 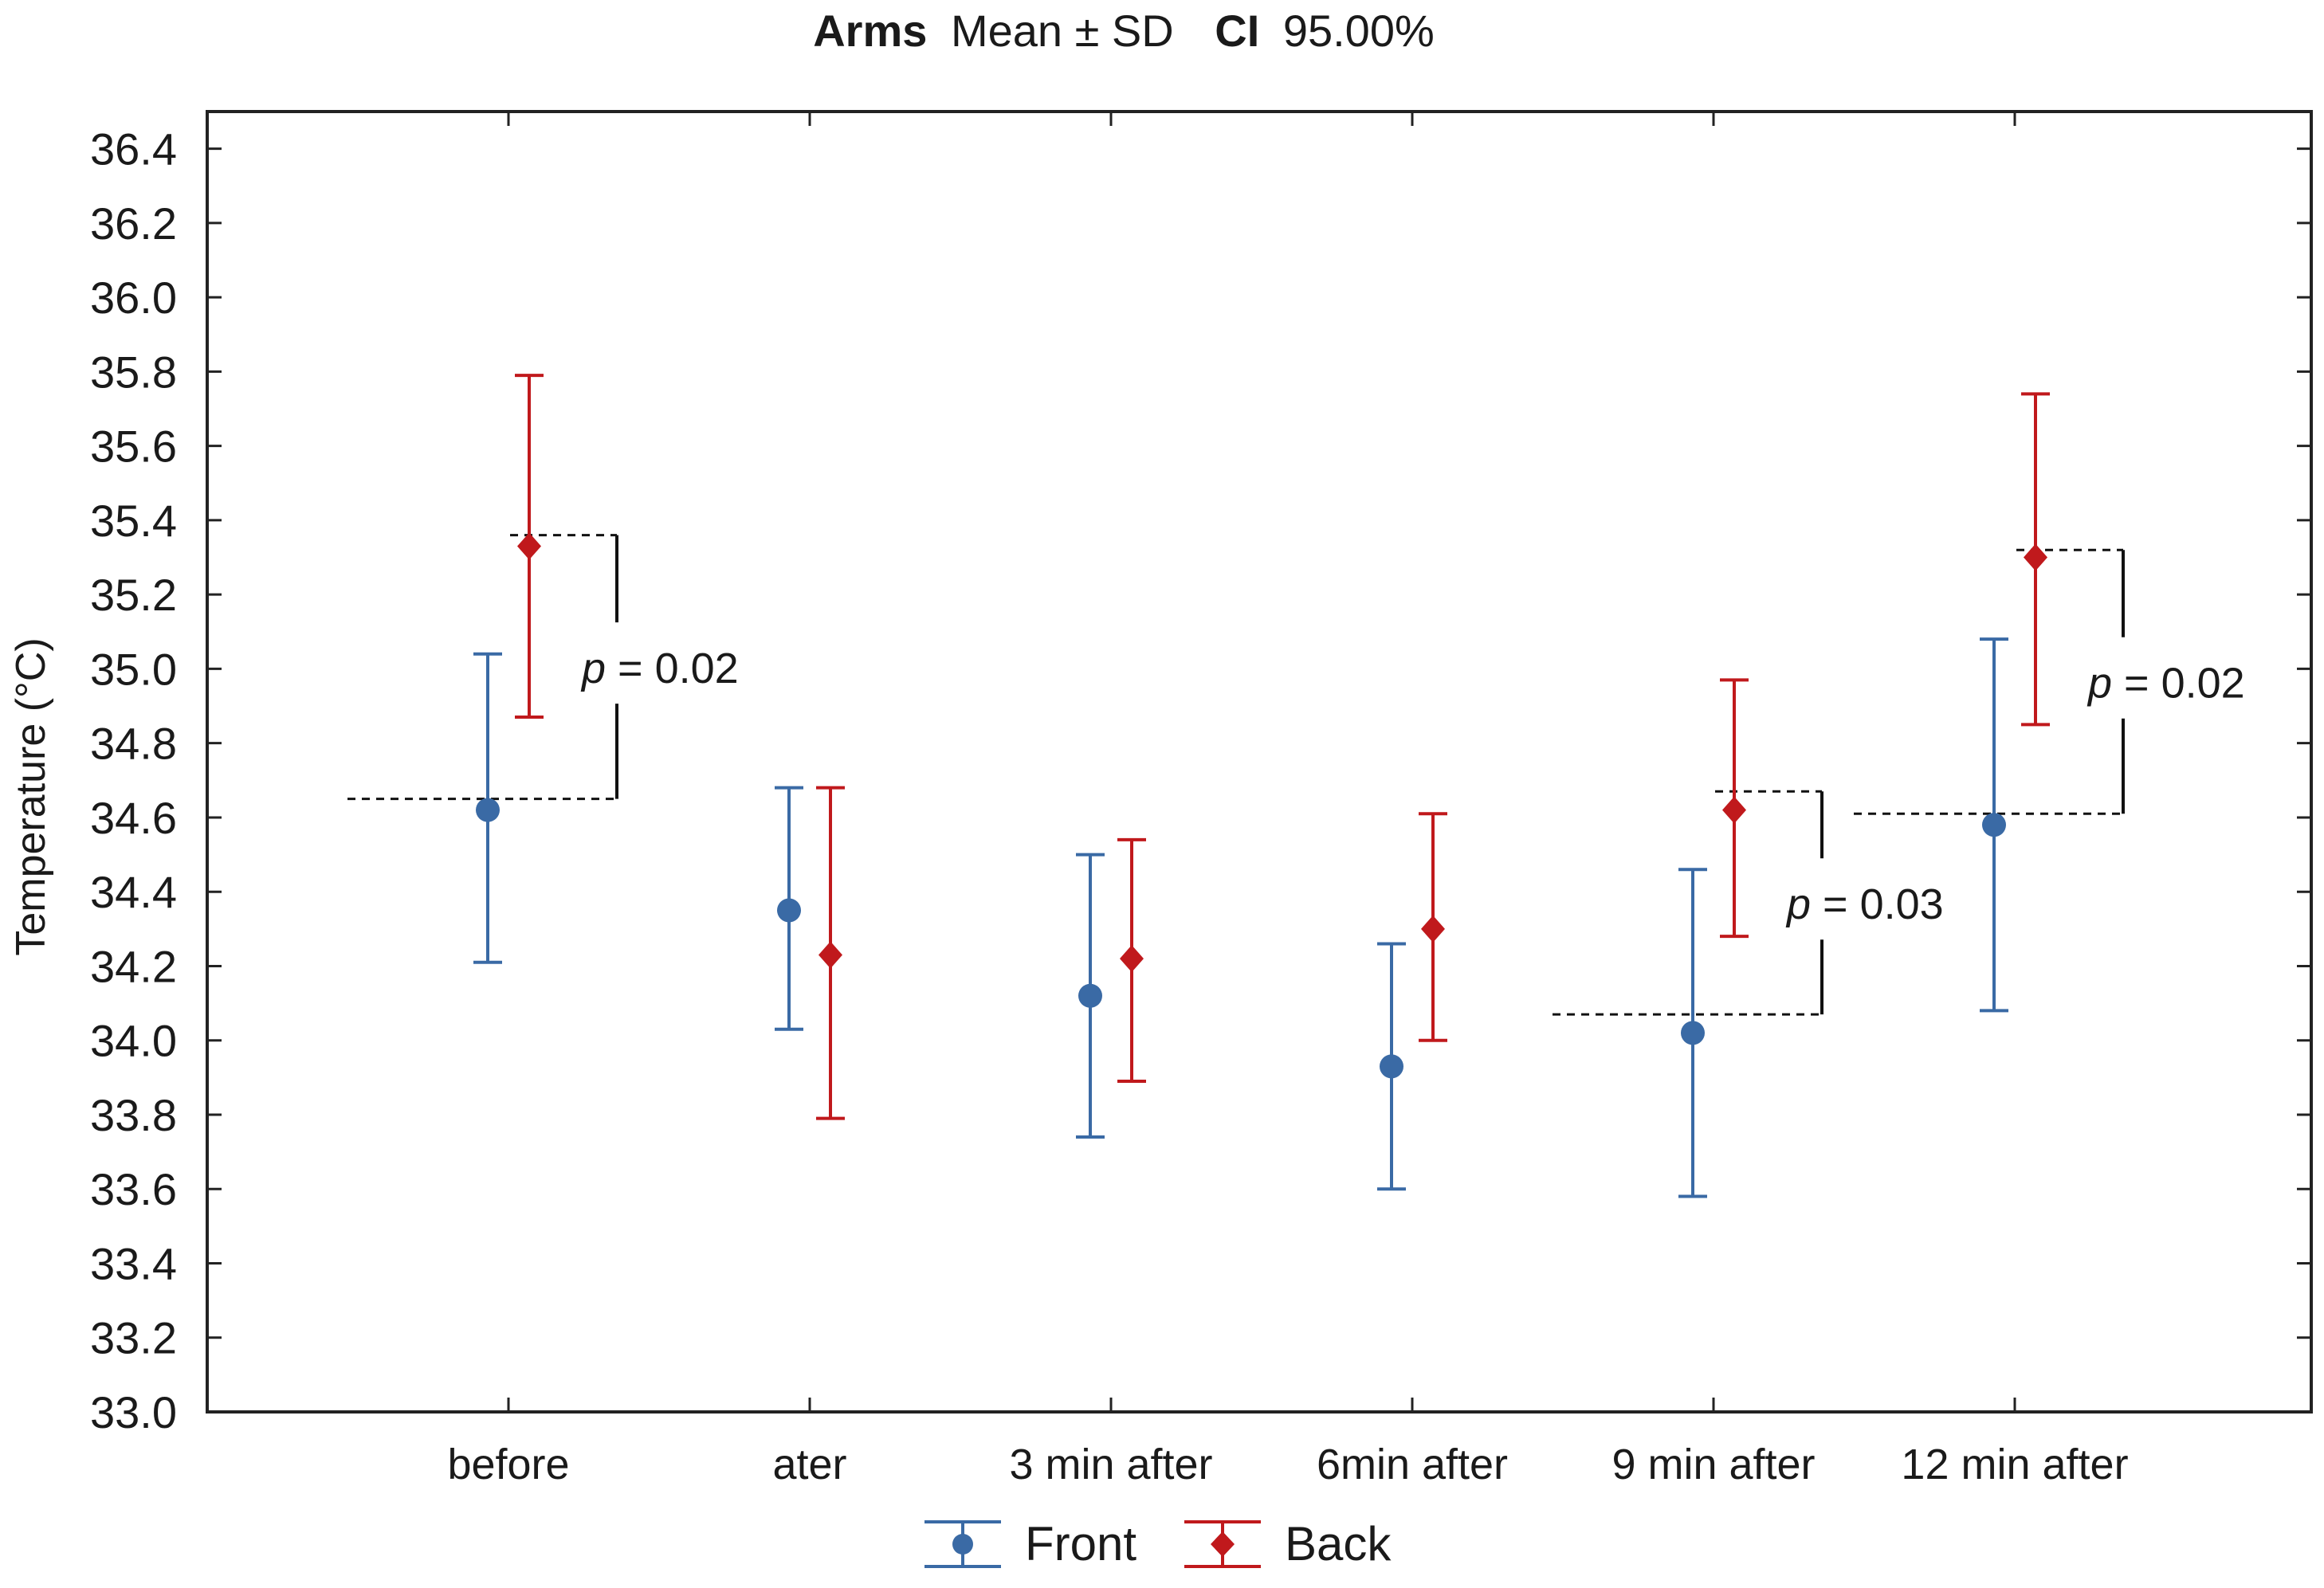 What do you see at coordinates (508, 1464) in the screenshot?
I see `x-tick-label: before` at bounding box center [508, 1464].